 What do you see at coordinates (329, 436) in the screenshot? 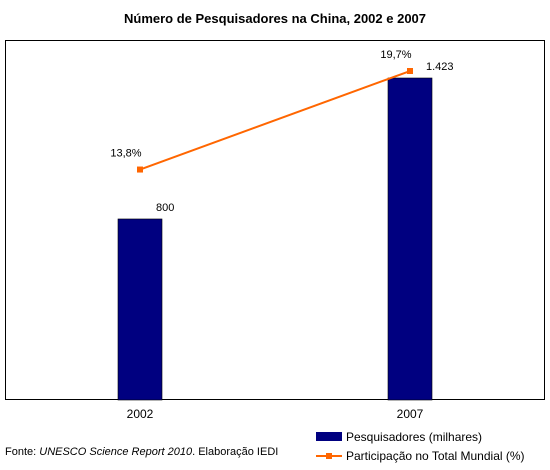
I see `legend-bar-swatch` at bounding box center [329, 436].